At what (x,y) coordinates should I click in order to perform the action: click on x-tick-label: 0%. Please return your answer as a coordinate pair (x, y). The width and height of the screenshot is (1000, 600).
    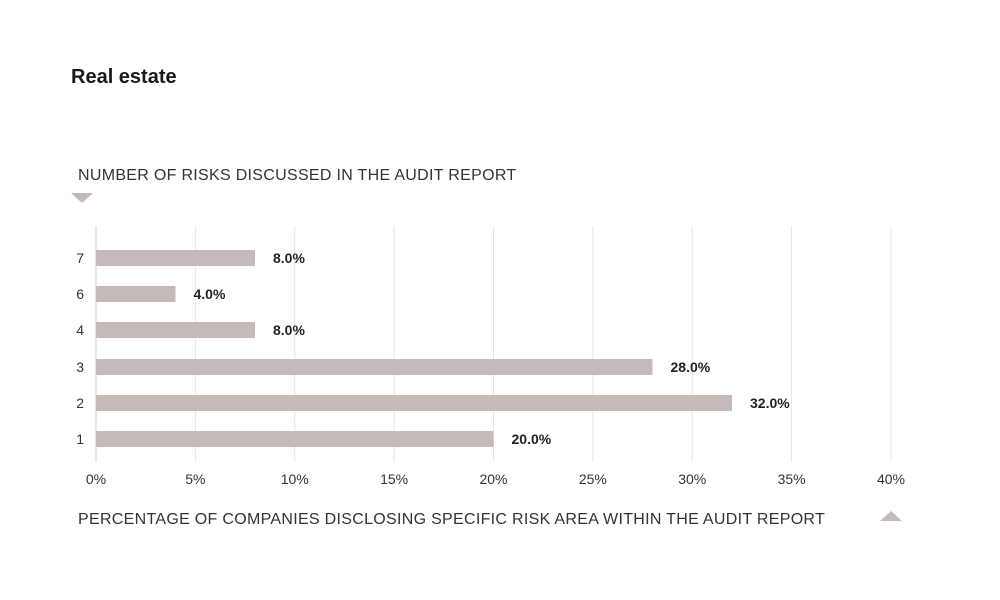
    Looking at the image, I should click on (96, 479).